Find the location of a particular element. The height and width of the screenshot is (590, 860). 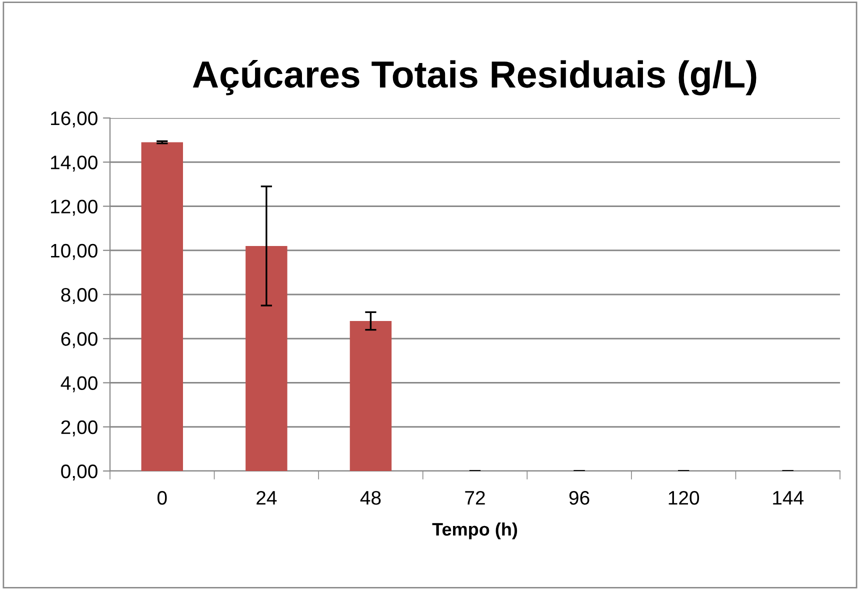

y-tick-label: 0,00 is located at coordinates (79, 472).